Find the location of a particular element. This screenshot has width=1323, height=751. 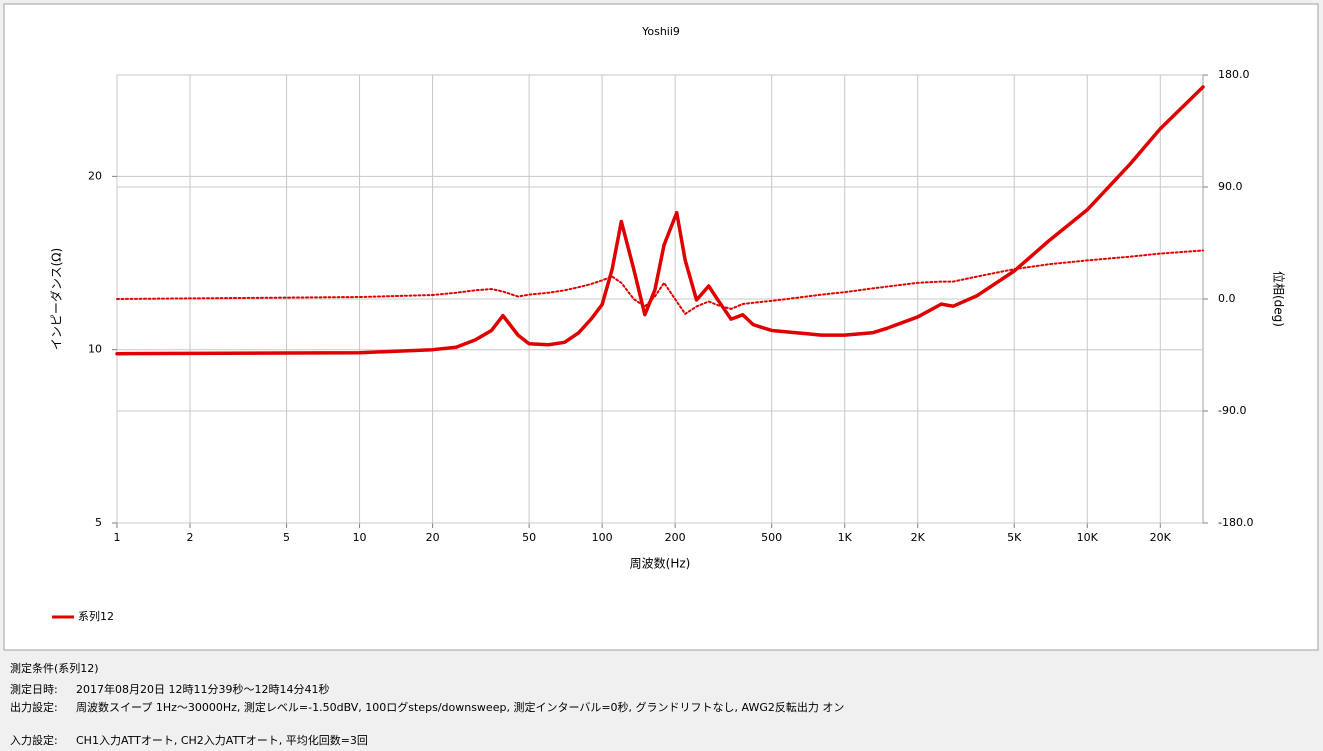

y-tick-label: 5 is located at coordinates (98, 522).